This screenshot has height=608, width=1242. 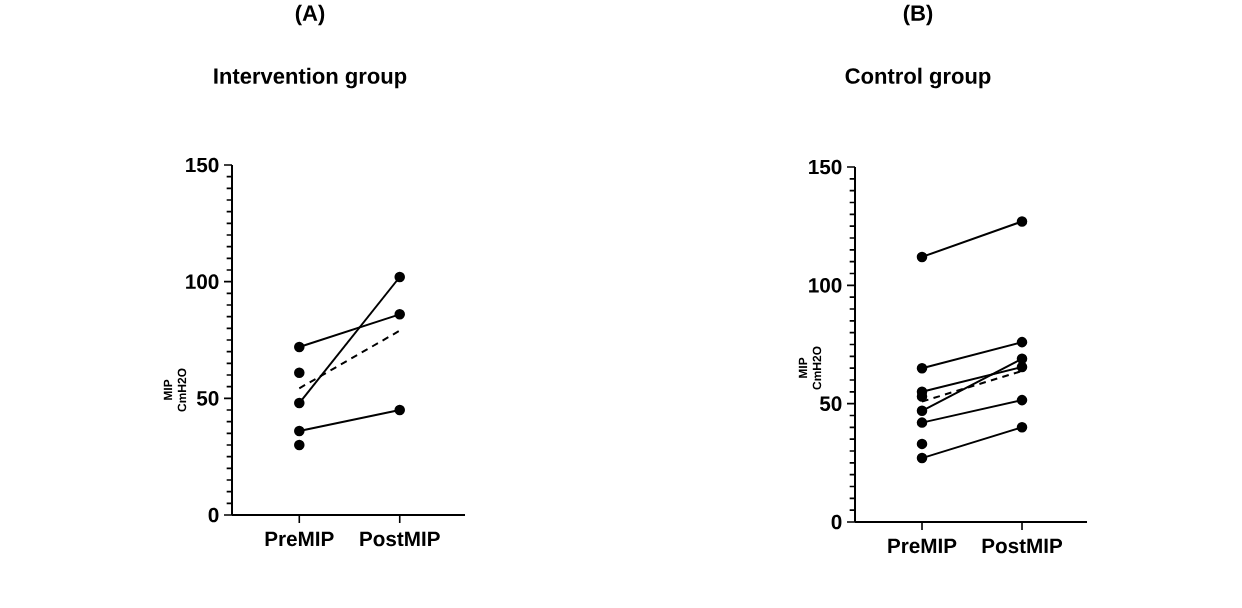 What do you see at coordinates (310, 78) in the screenshot?
I see `chart-subtitle: Intervention group` at bounding box center [310, 78].